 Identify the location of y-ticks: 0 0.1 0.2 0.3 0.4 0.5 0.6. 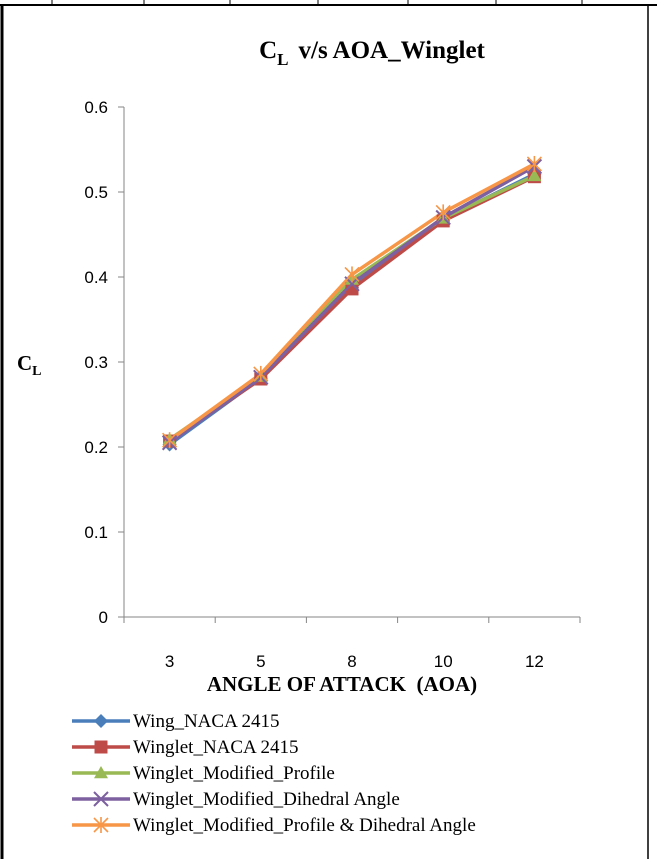
(104, 362).